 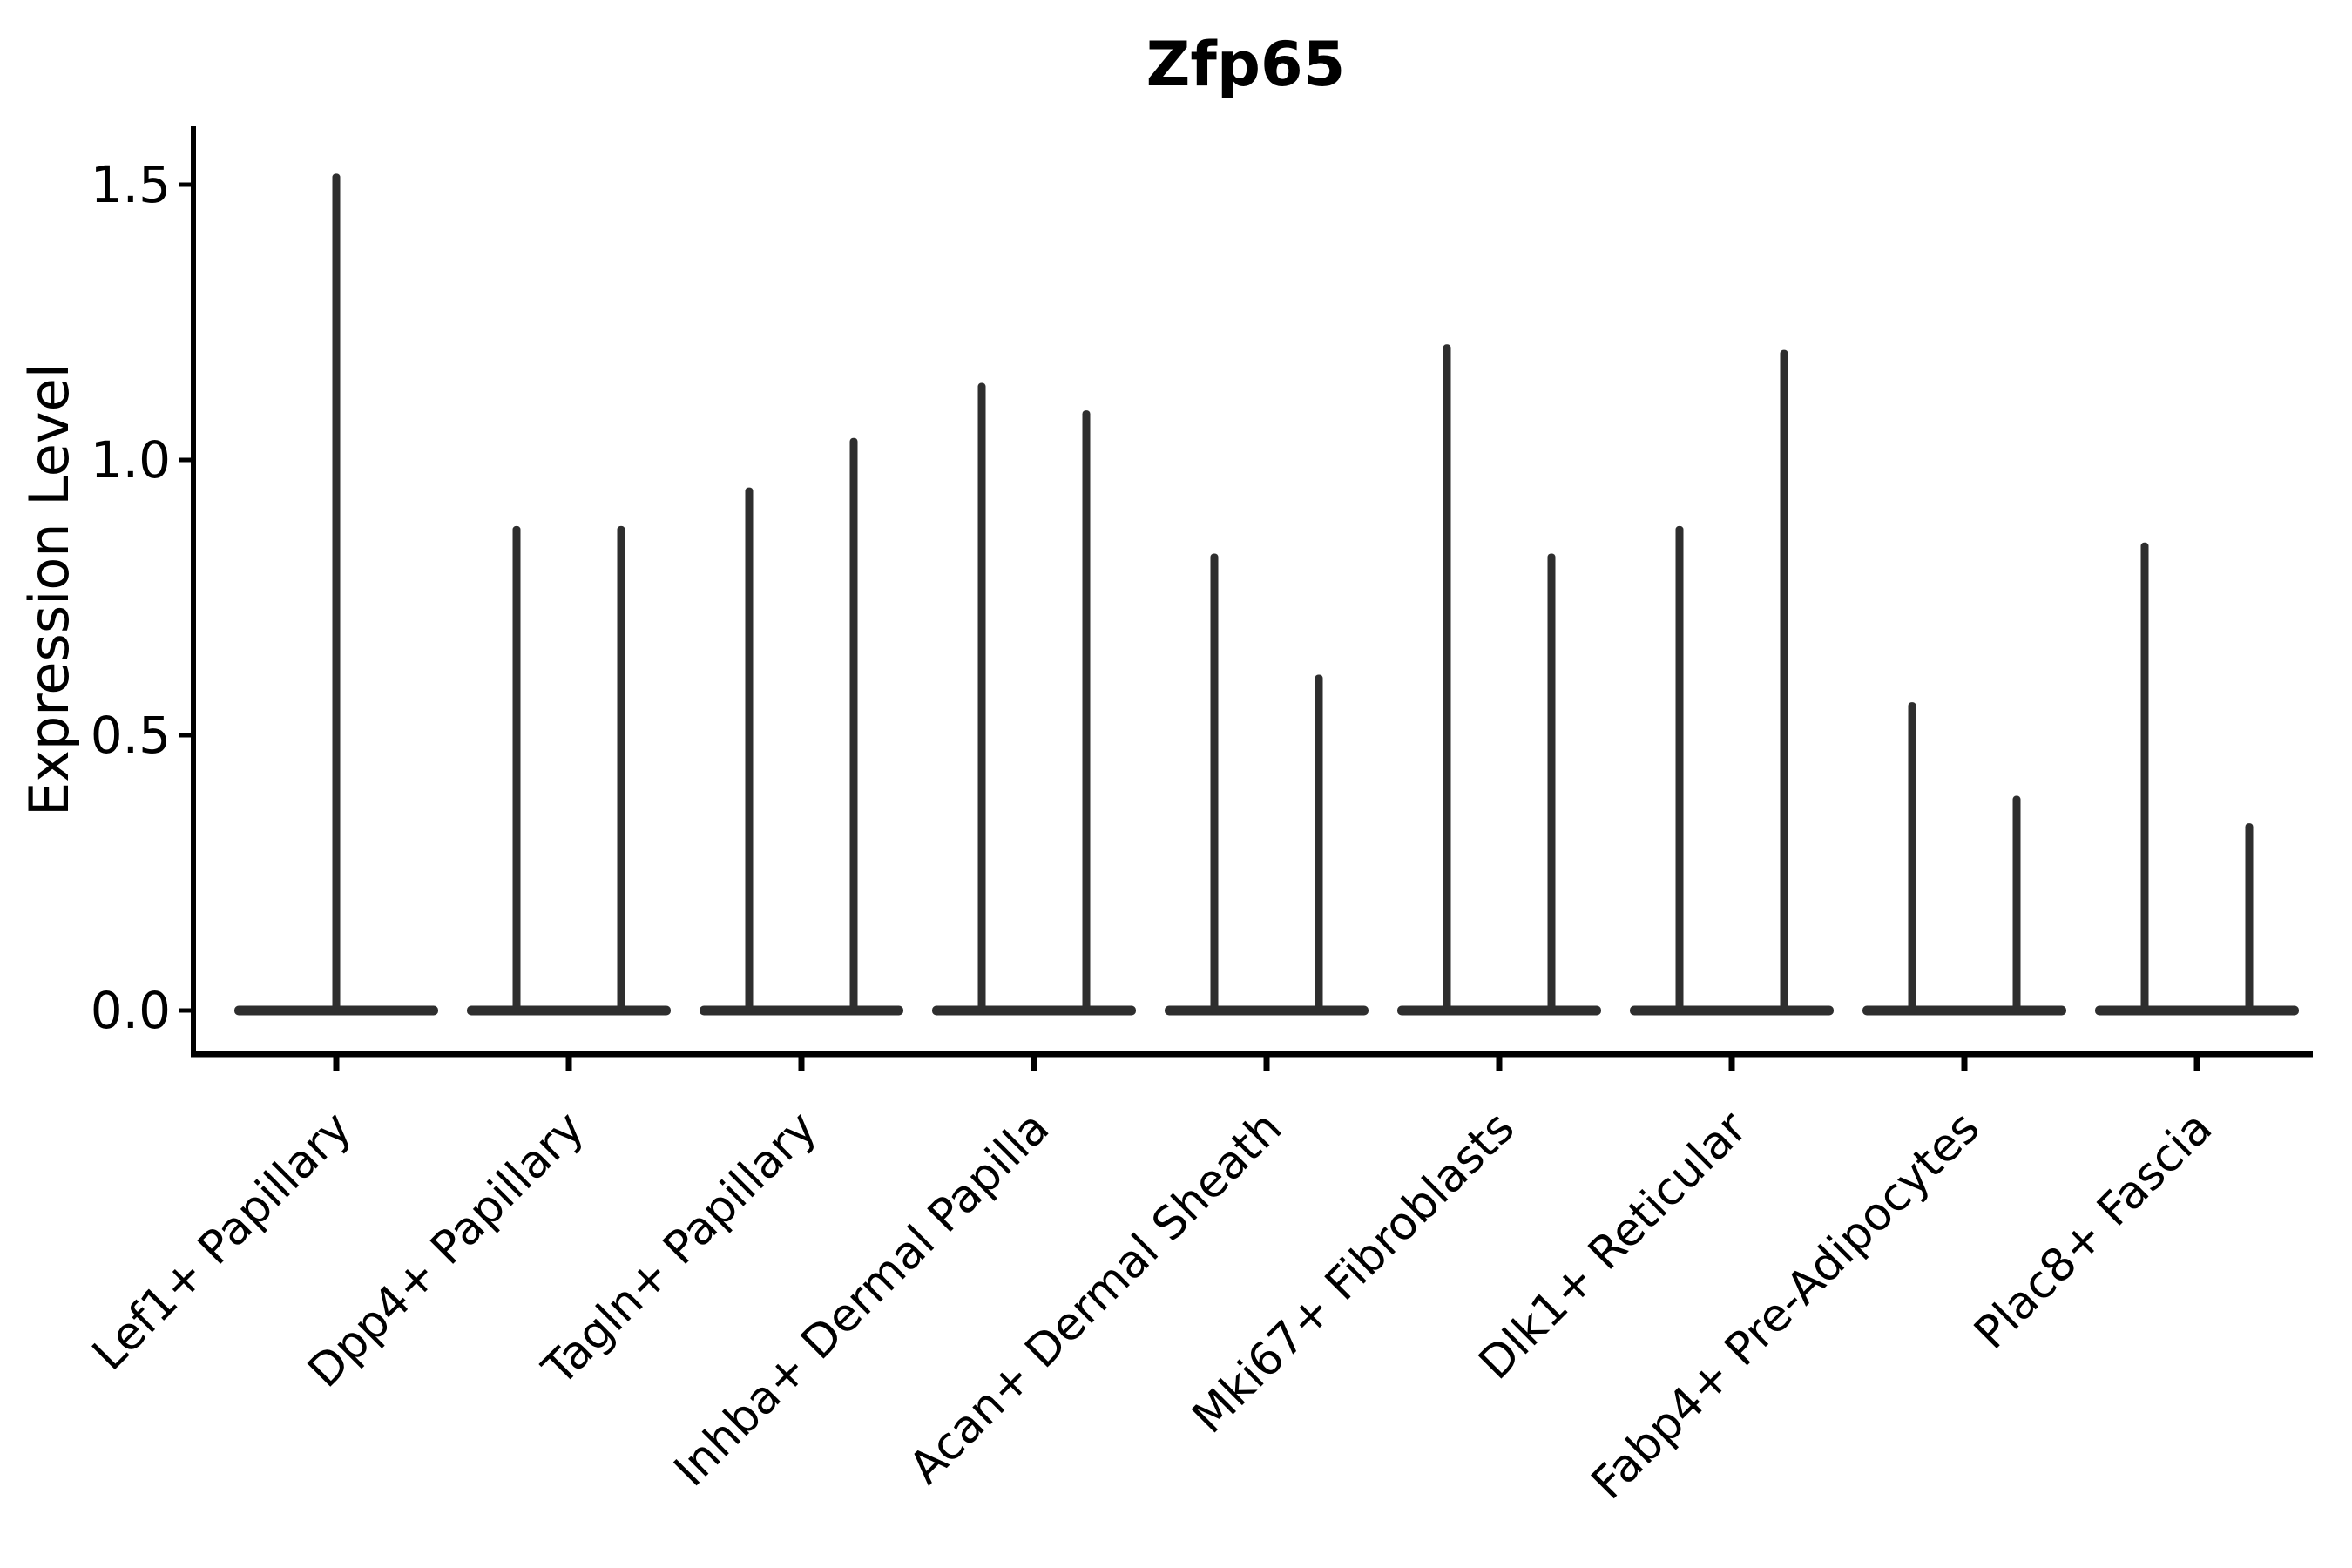 What do you see at coordinates (131, 460) in the screenshot?
I see `y-tick-label: 1.0` at bounding box center [131, 460].